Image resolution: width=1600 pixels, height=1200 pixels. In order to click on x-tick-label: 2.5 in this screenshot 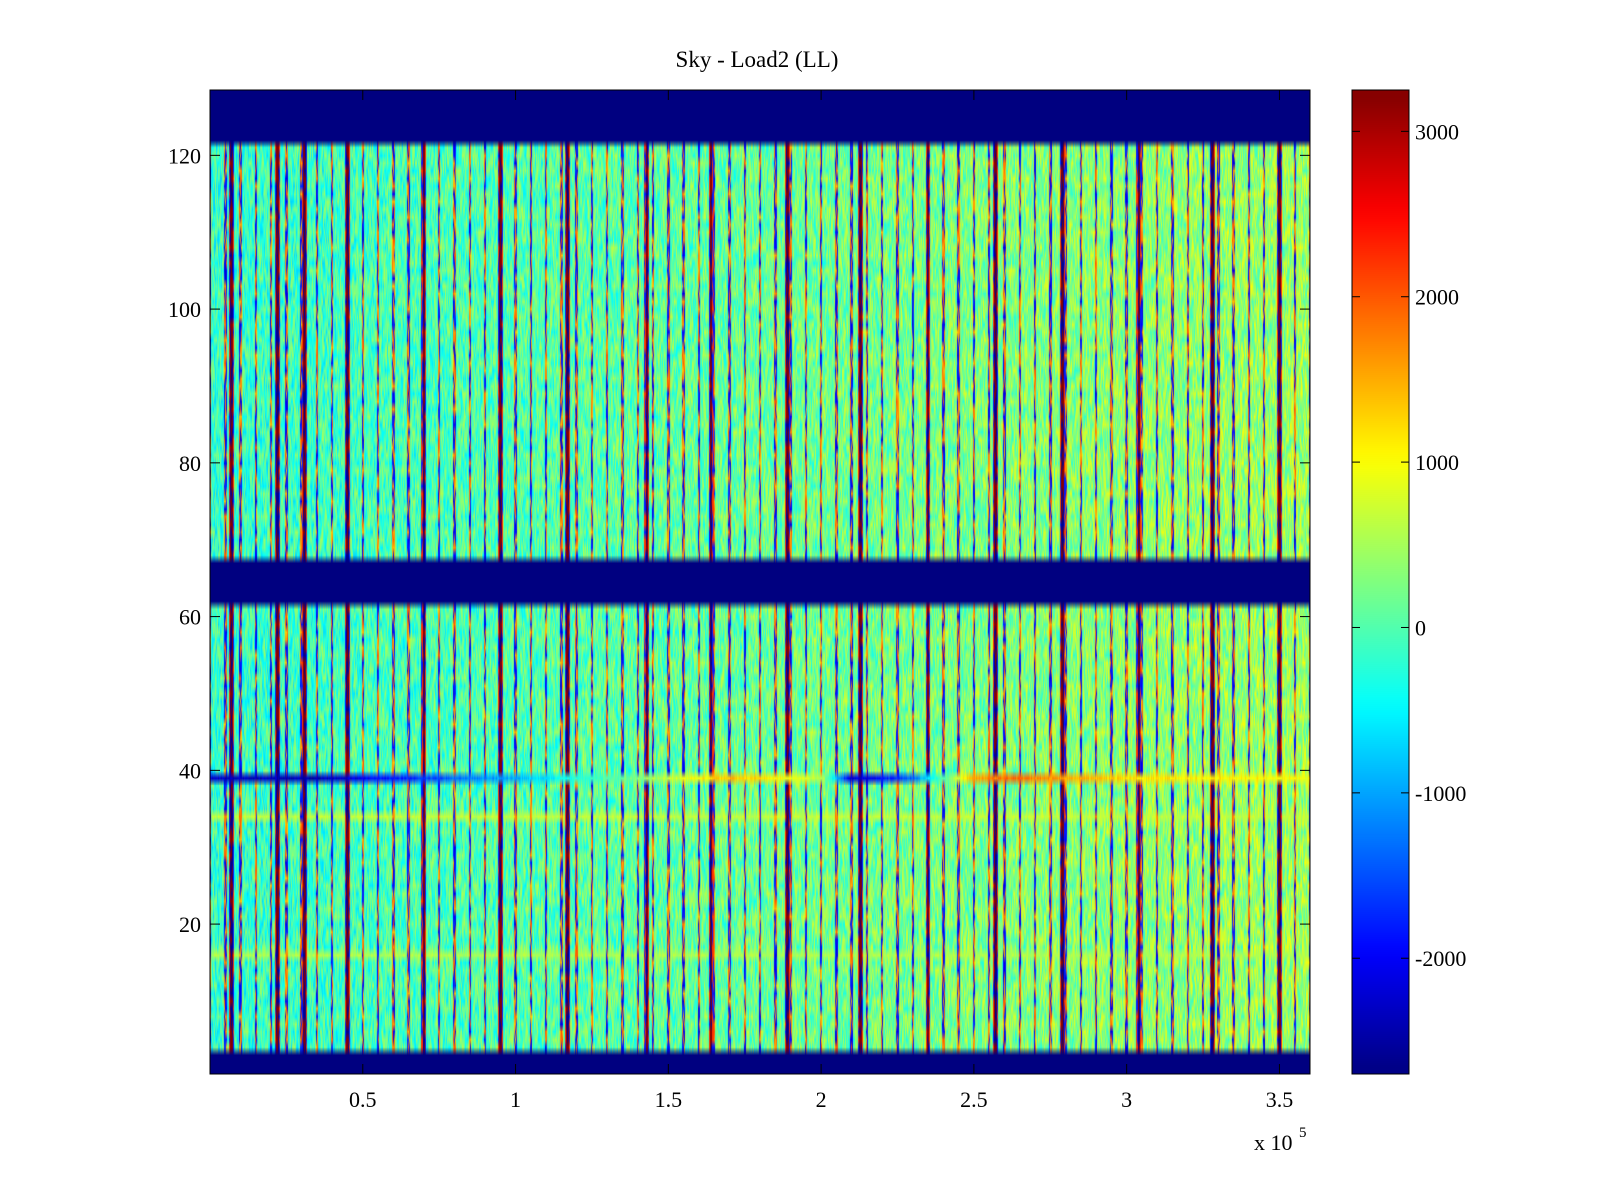, I will do `click(974, 1099)`.